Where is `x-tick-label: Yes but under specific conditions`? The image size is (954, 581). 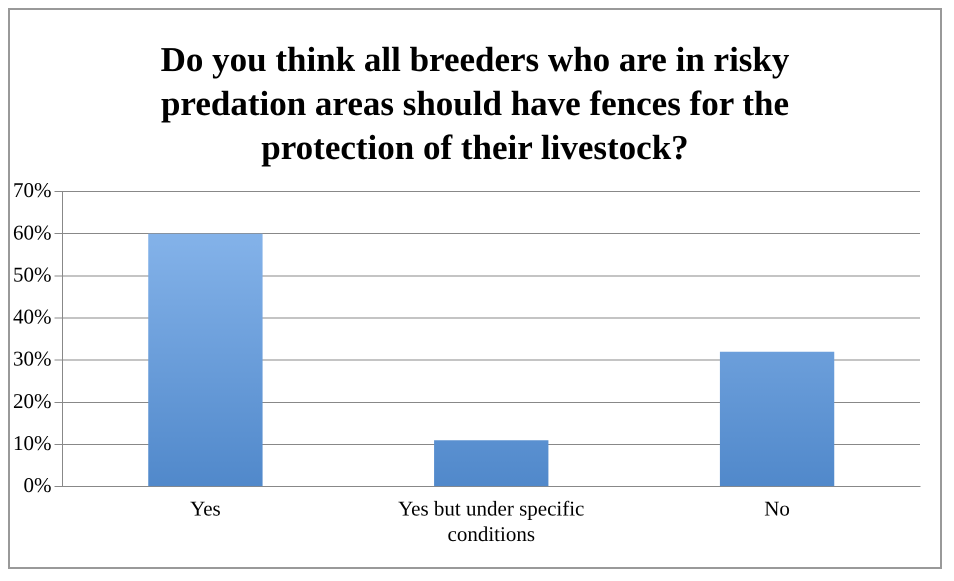
x-tick-label: Yes but under specific conditions is located at coordinates (491, 521).